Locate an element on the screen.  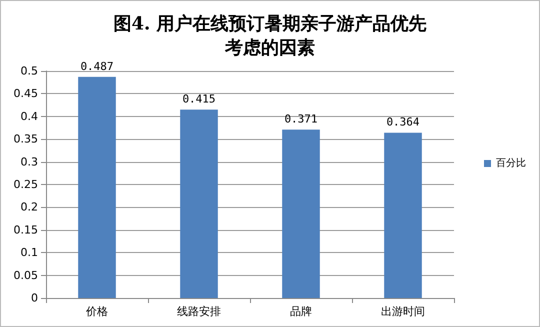
chart-title: 图4. 用户在线预订暑期亲子游产品优先考虑的因素 is located at coordinates (270, 36).